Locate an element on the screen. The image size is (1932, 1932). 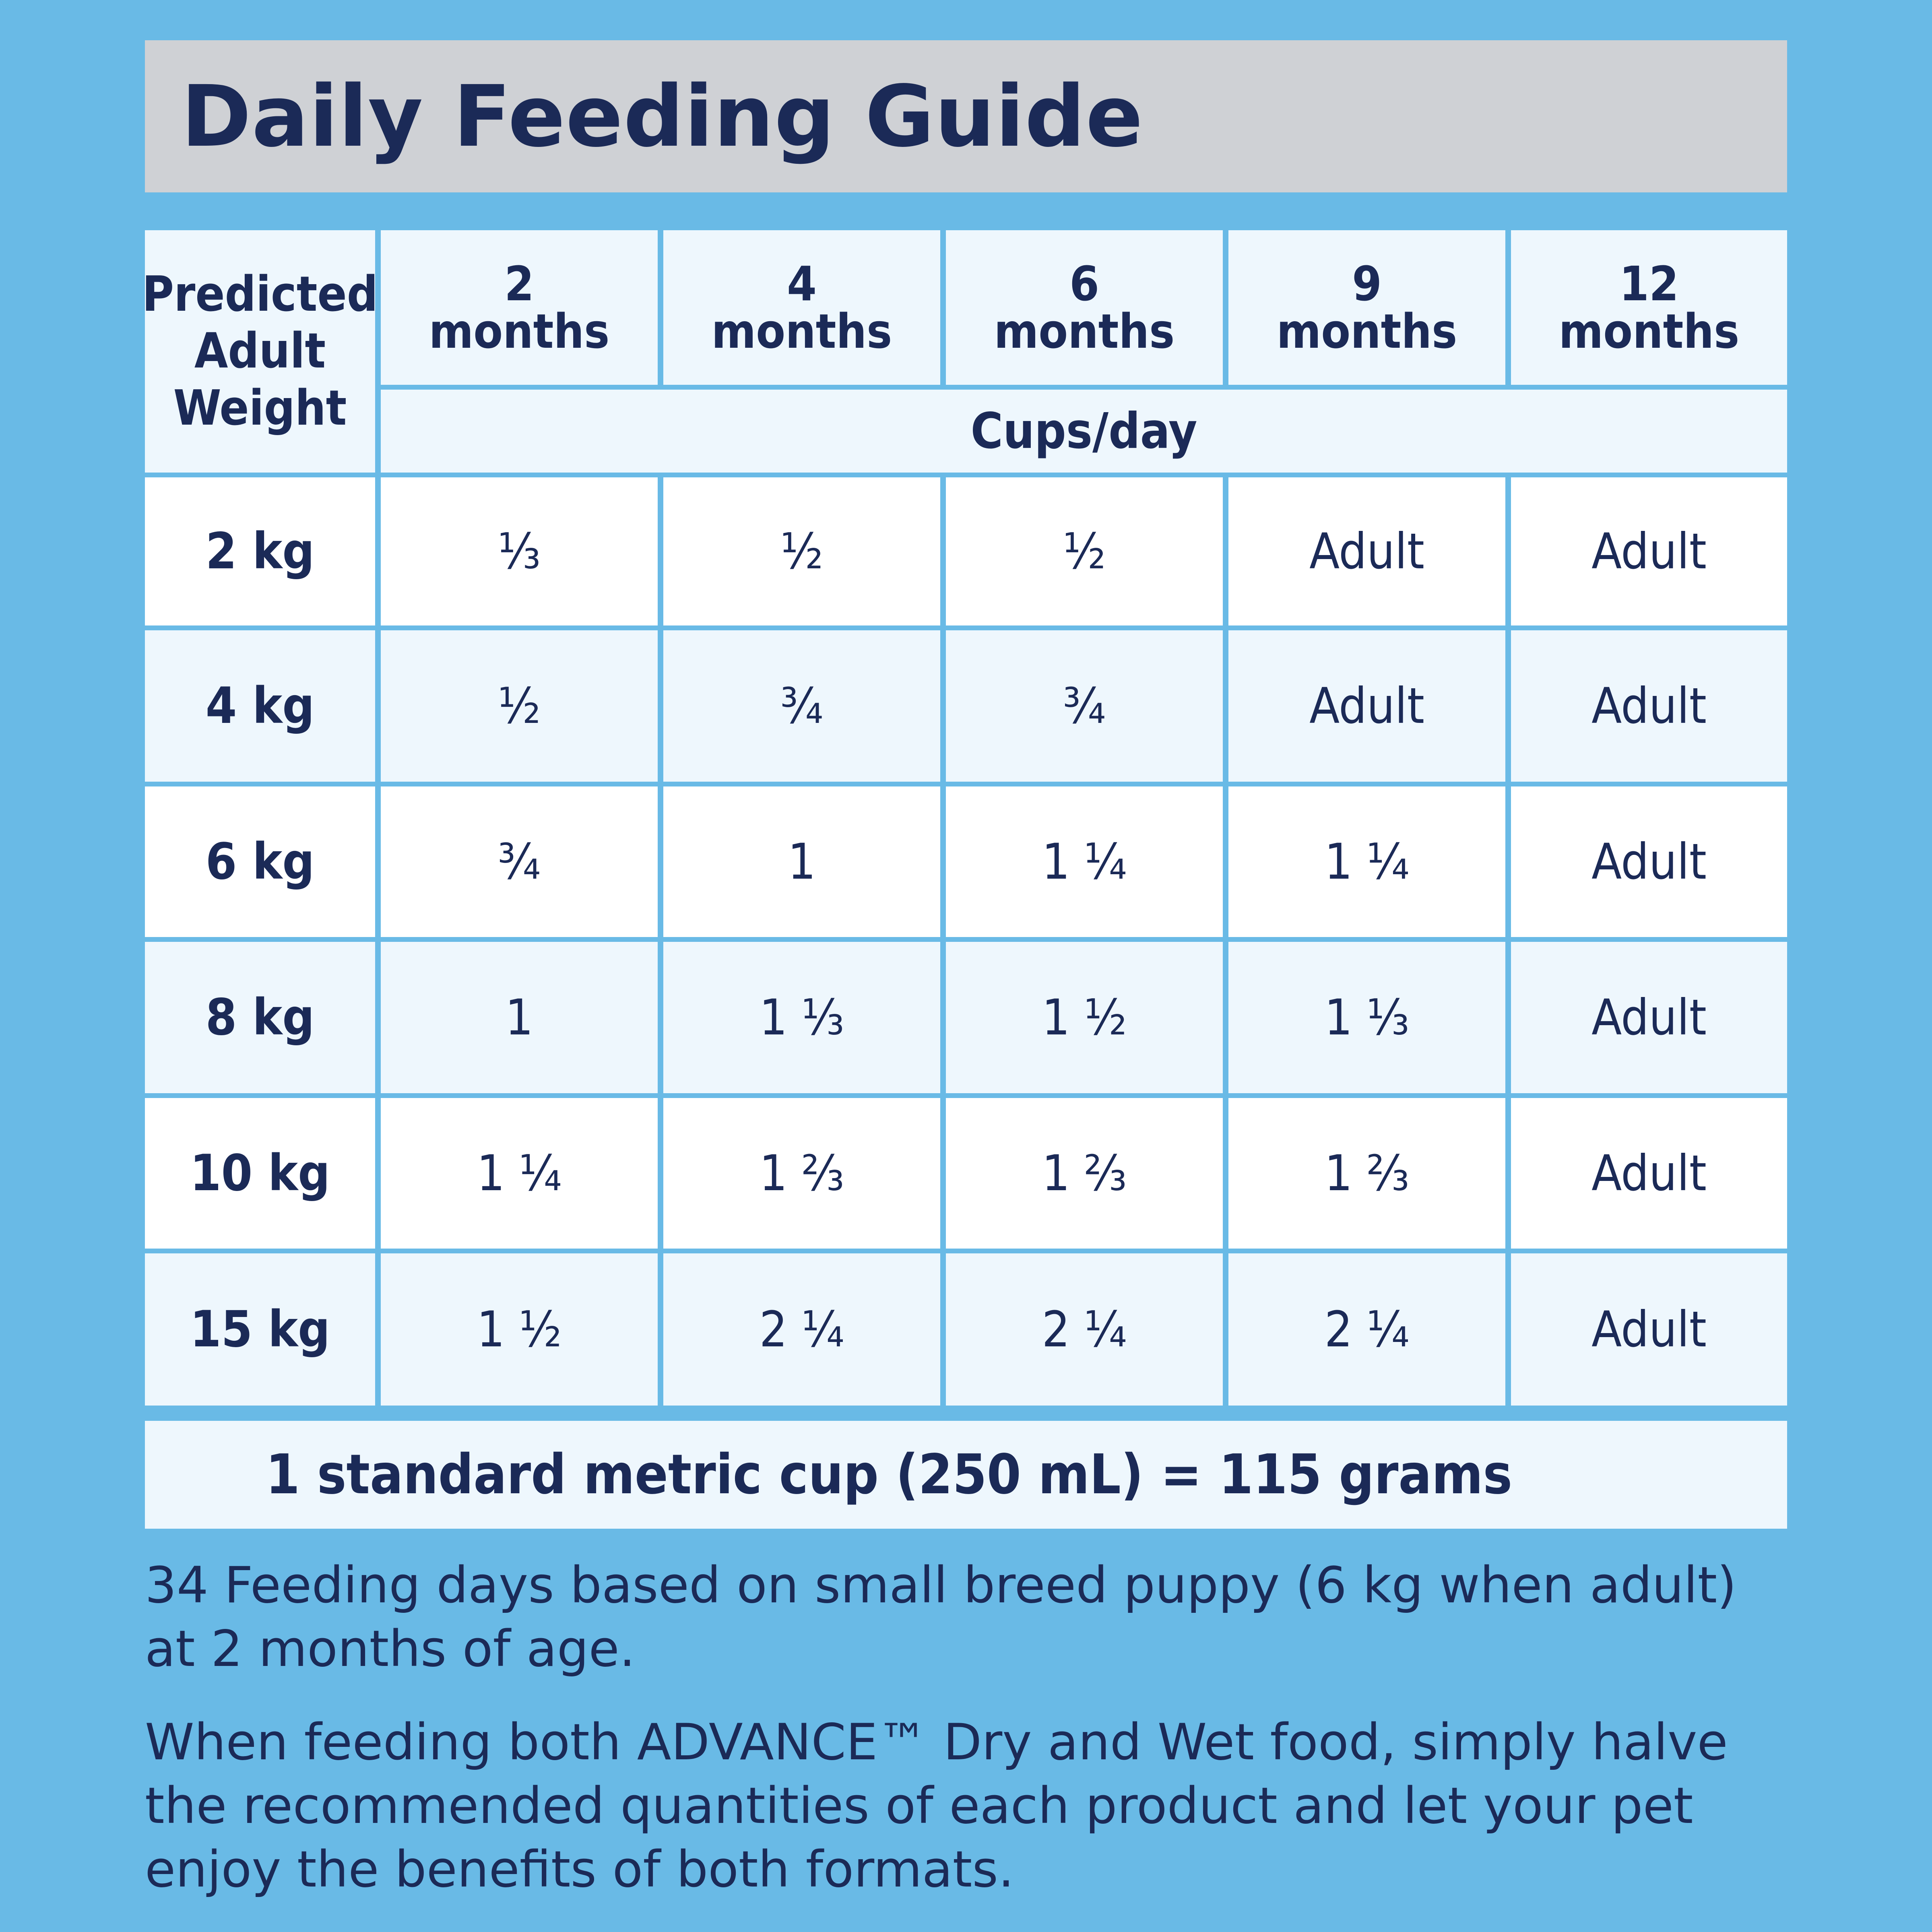
weight-cell: 6 kg is located at coordinates (260, 861).